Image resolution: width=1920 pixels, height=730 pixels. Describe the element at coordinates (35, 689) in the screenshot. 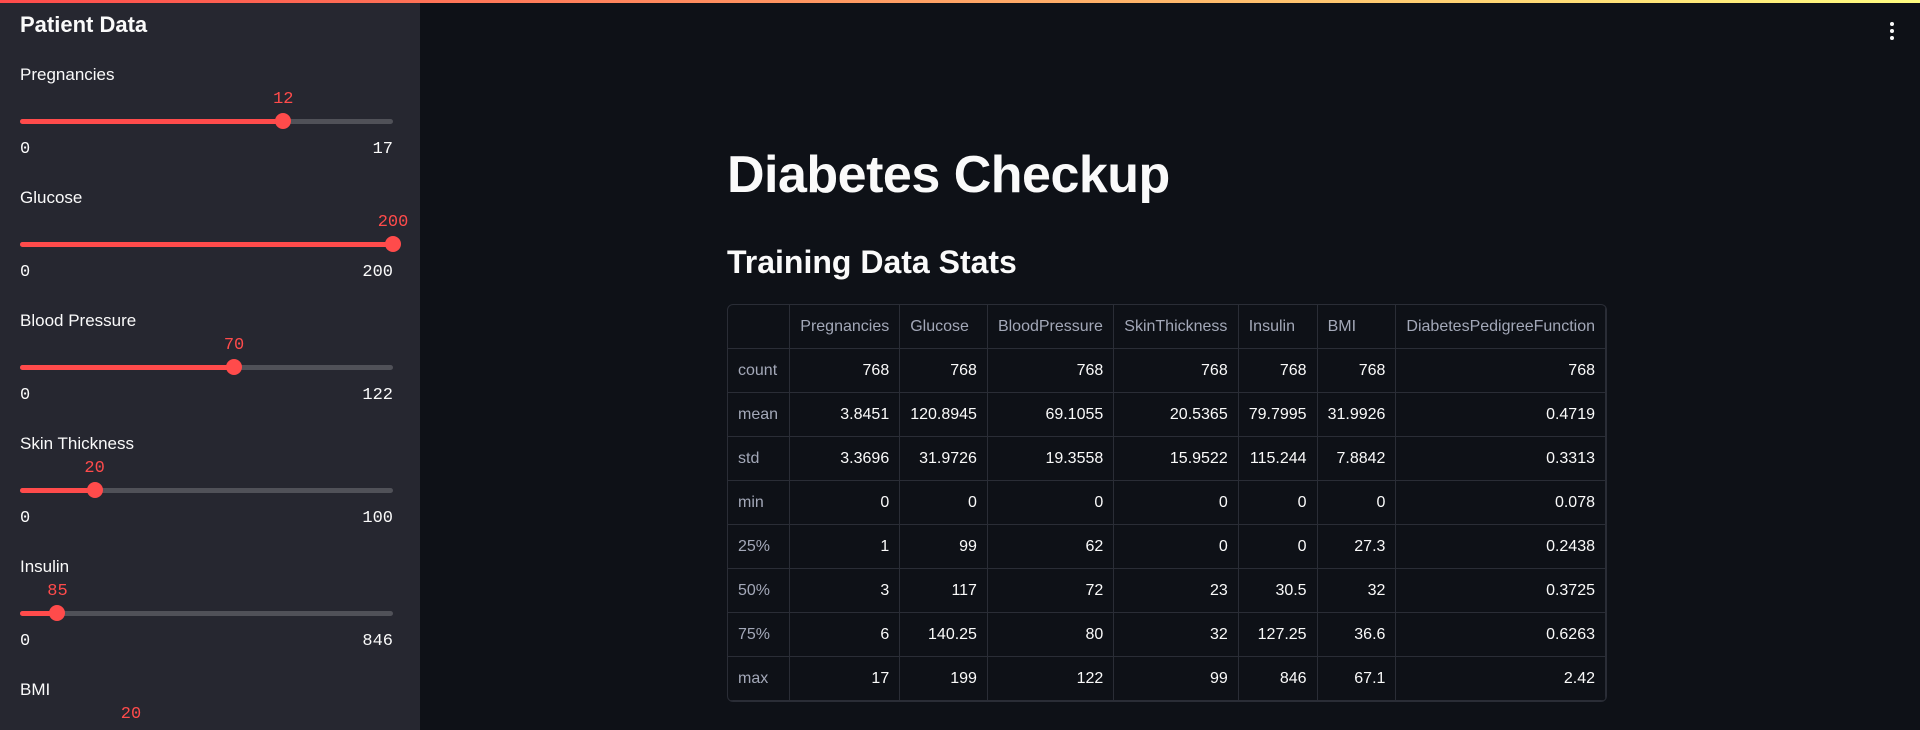

I see `slider-label: BMI` at that location.